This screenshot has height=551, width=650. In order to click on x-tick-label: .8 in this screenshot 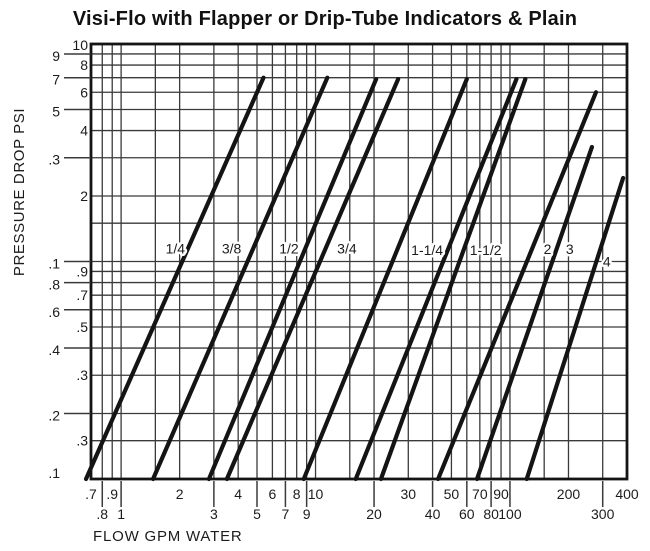, I will do `click(102, 514)`.